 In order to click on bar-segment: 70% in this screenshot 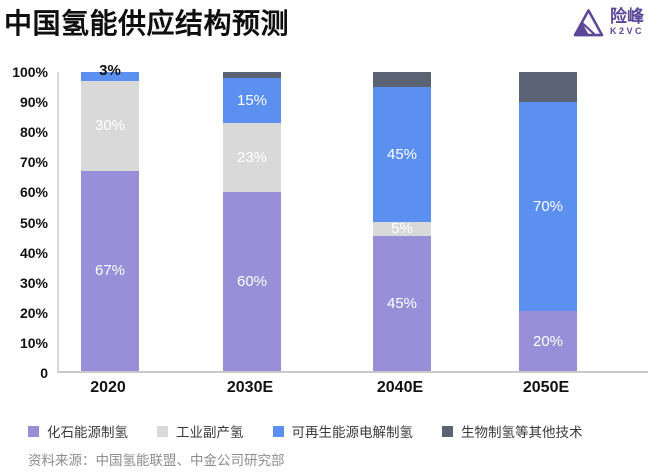, I will do `click(548, 206)`.